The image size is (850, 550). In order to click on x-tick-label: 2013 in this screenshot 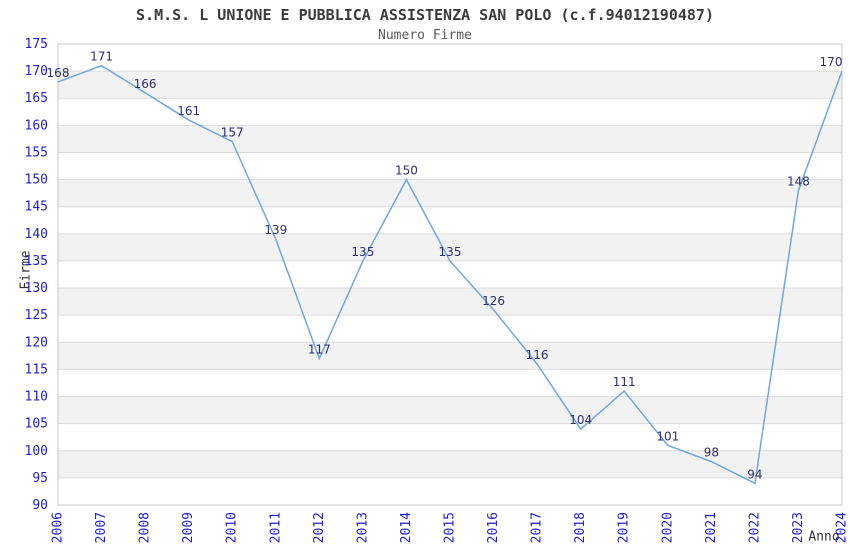, I will do `click(362, 527)`.